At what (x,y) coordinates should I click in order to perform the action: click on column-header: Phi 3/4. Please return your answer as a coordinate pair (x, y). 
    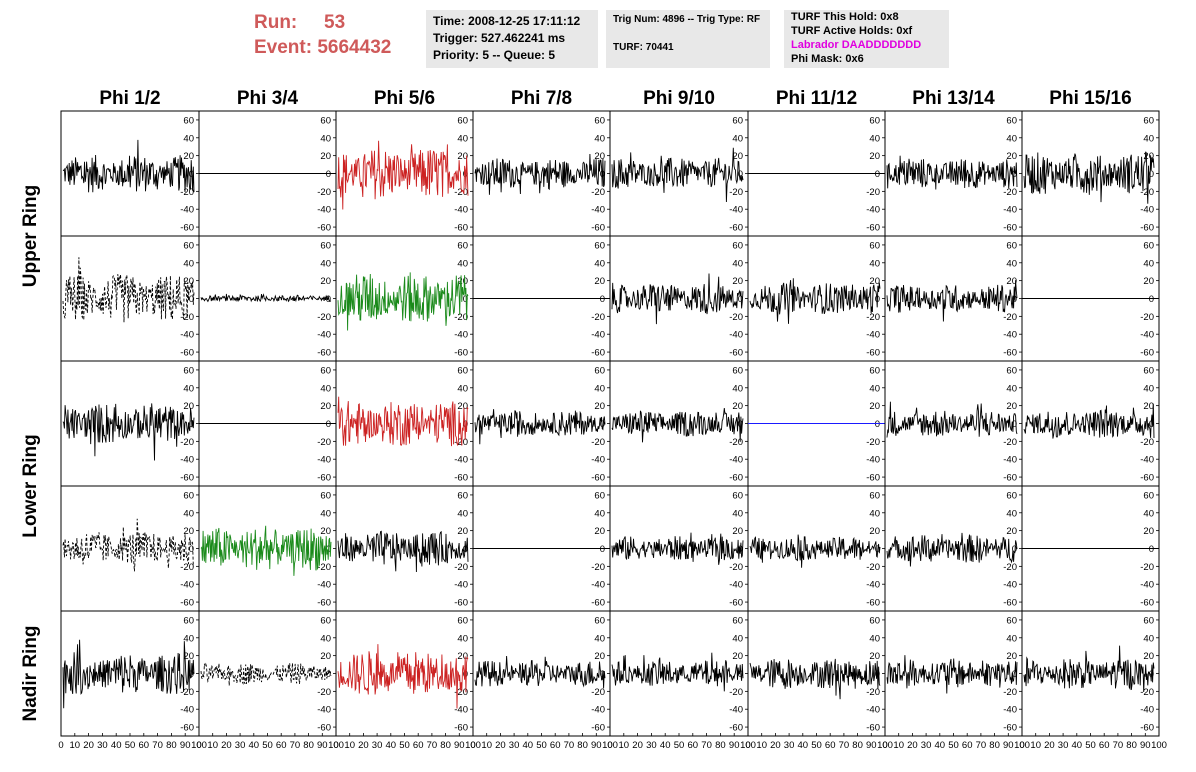
    Looking at the image, I should click on (268, 98).